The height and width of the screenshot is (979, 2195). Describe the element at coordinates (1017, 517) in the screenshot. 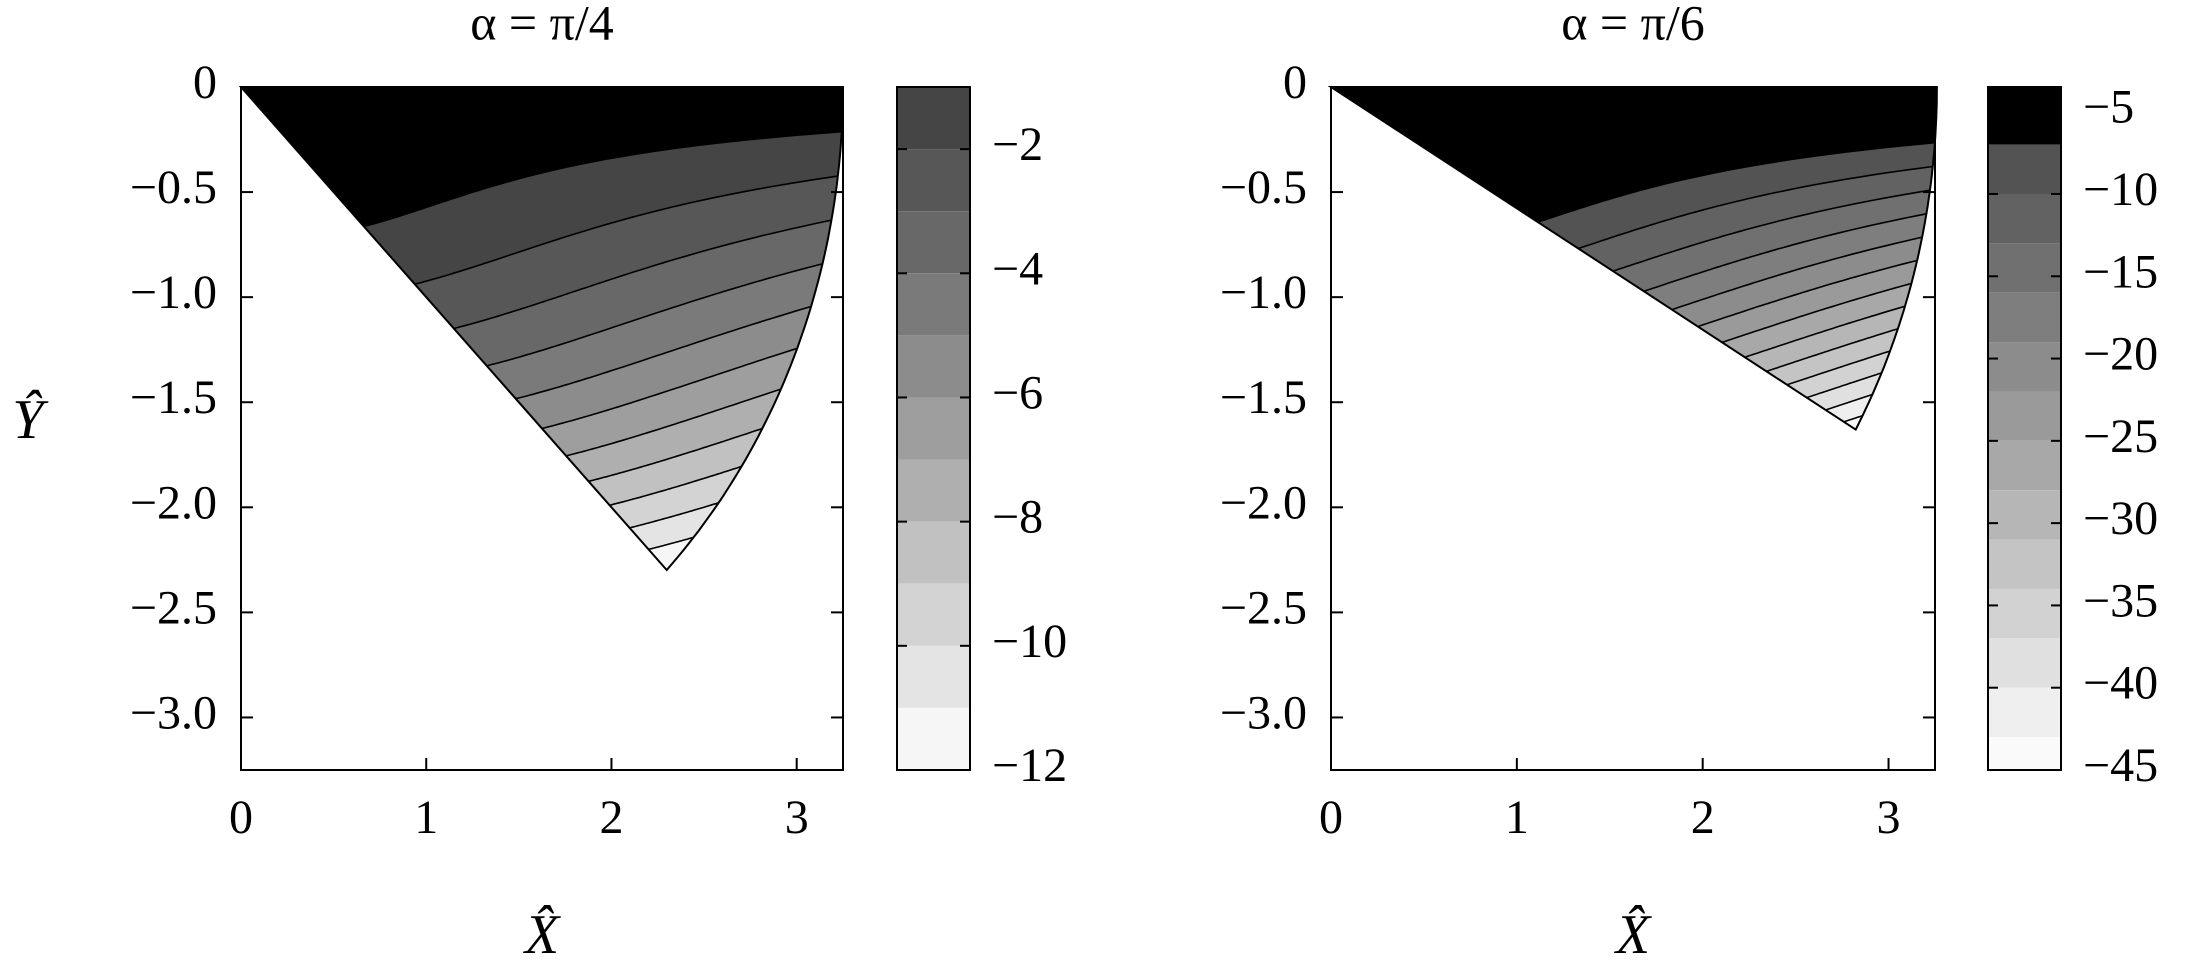

I see `colorbar-tick-label: −8` at that location.